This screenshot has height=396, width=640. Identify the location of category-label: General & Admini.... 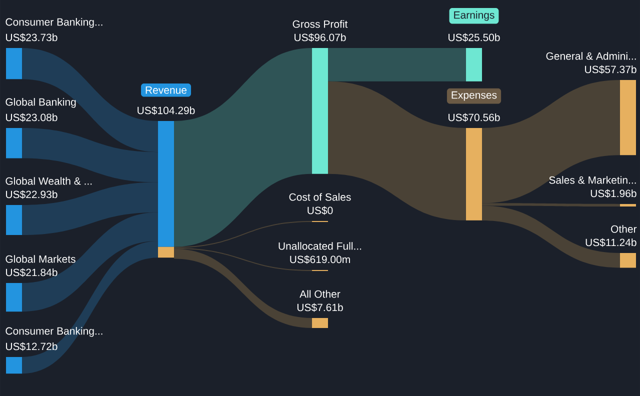
(591, 56).